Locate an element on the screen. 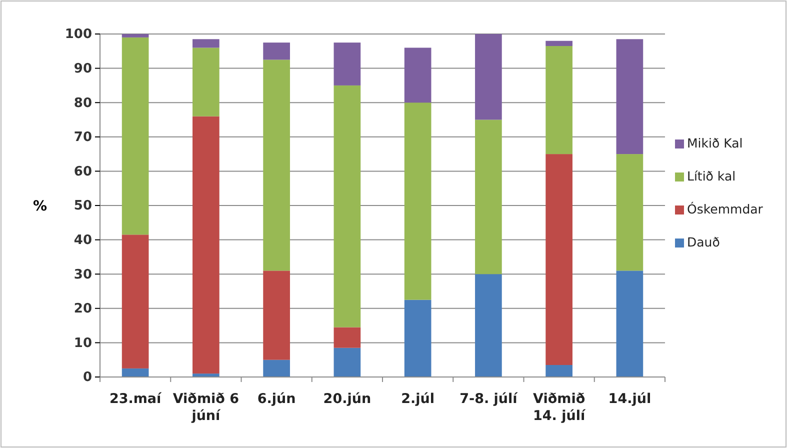 This screenshot has width=787, height=448. x-tick-label: 2.júl is located at coordinates (418, 399).